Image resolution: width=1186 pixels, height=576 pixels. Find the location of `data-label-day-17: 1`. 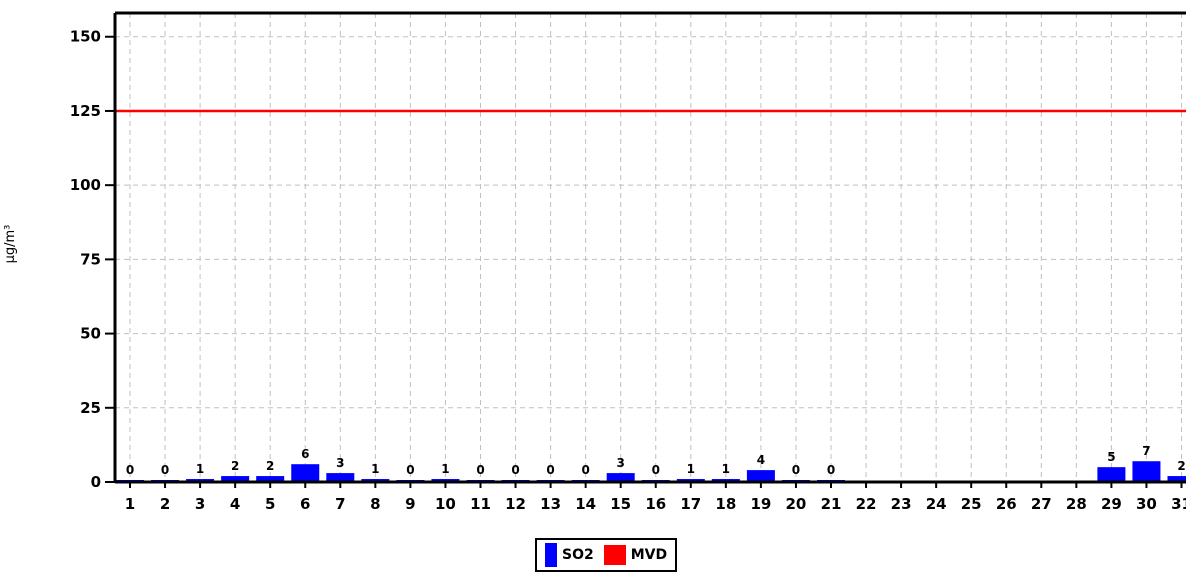

data-label-day-17: 1 is located at coordinates (691, 469).